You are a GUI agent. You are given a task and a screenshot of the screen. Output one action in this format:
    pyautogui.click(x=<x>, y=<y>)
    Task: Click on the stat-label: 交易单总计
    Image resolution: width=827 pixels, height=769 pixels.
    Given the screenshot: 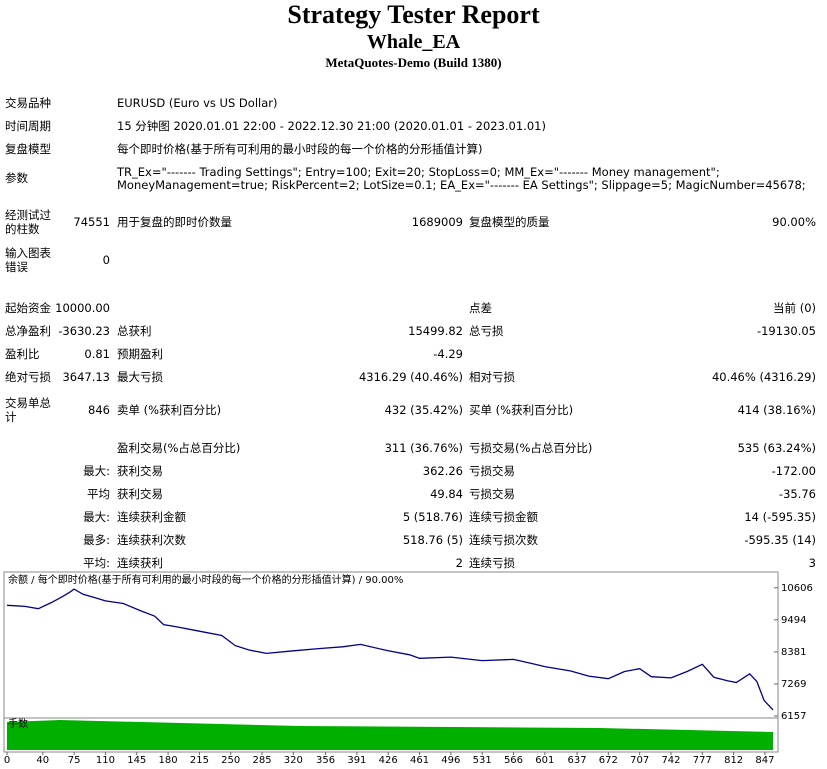 What is the action you would take?
    pyautogui.click(x=28, y=410)
    